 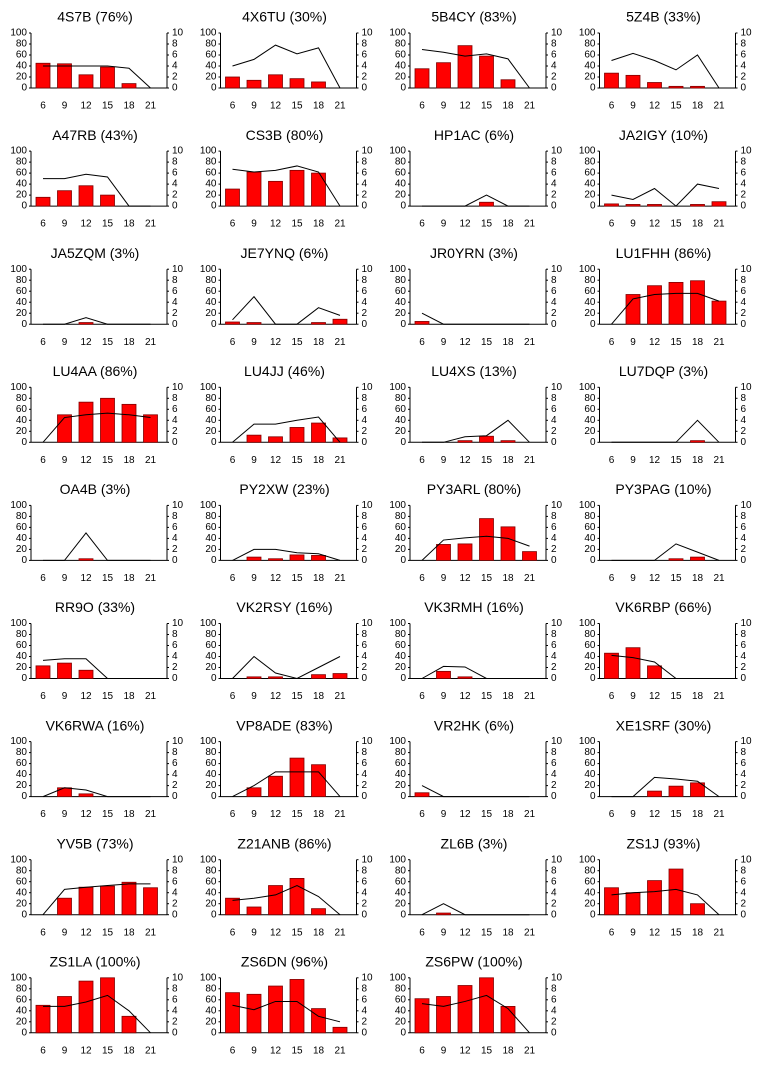 I want to click on y2-tick-label: 10, so click(x=747, y=387).